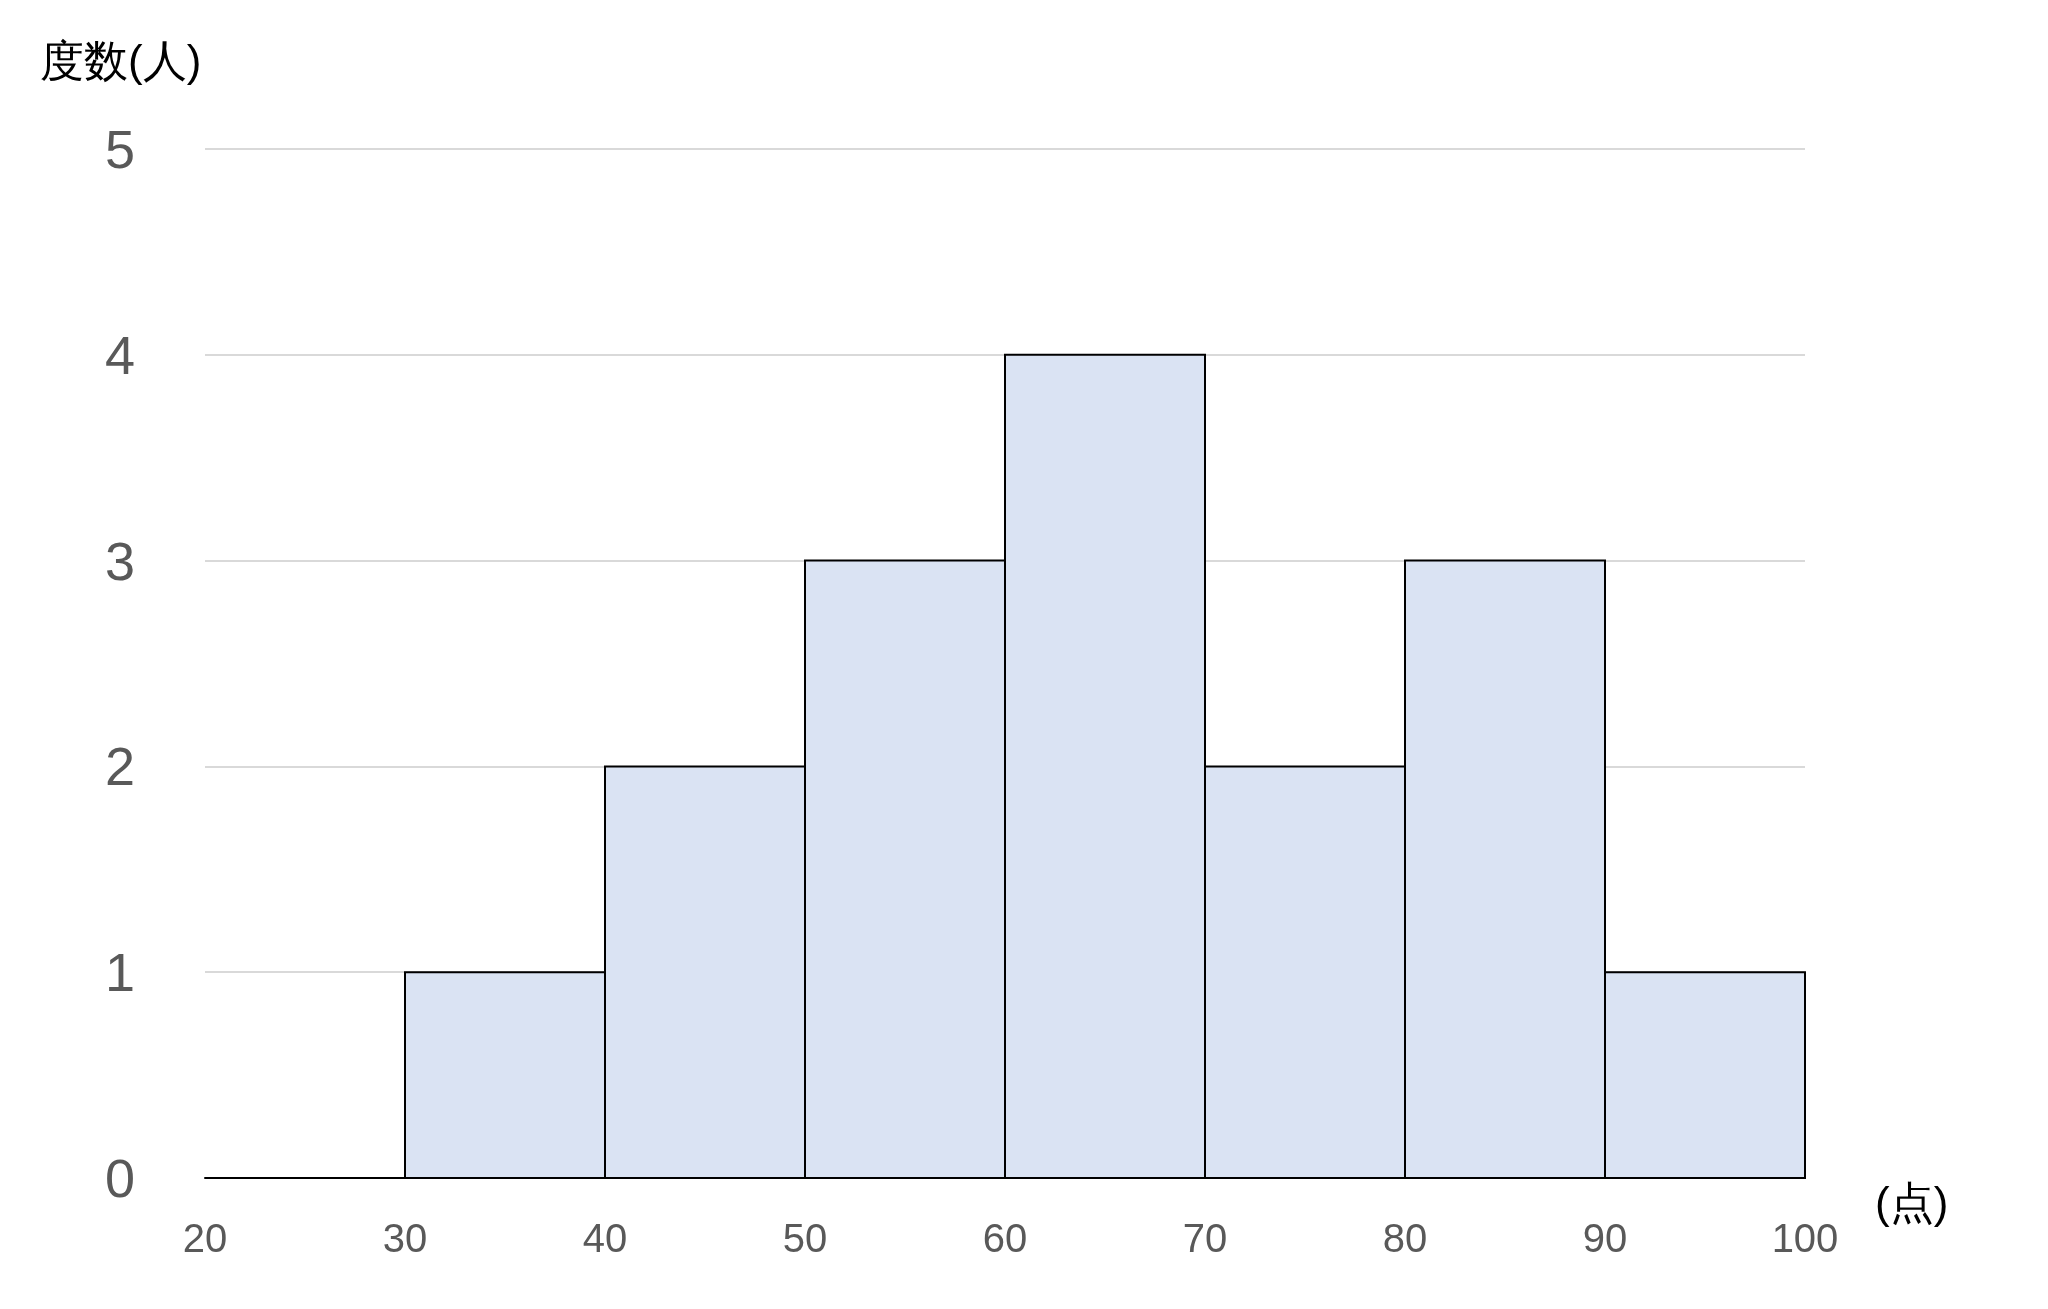 The image size is (2048, 1309). I want to click on y-tick-label: 2, so click(119, 766).